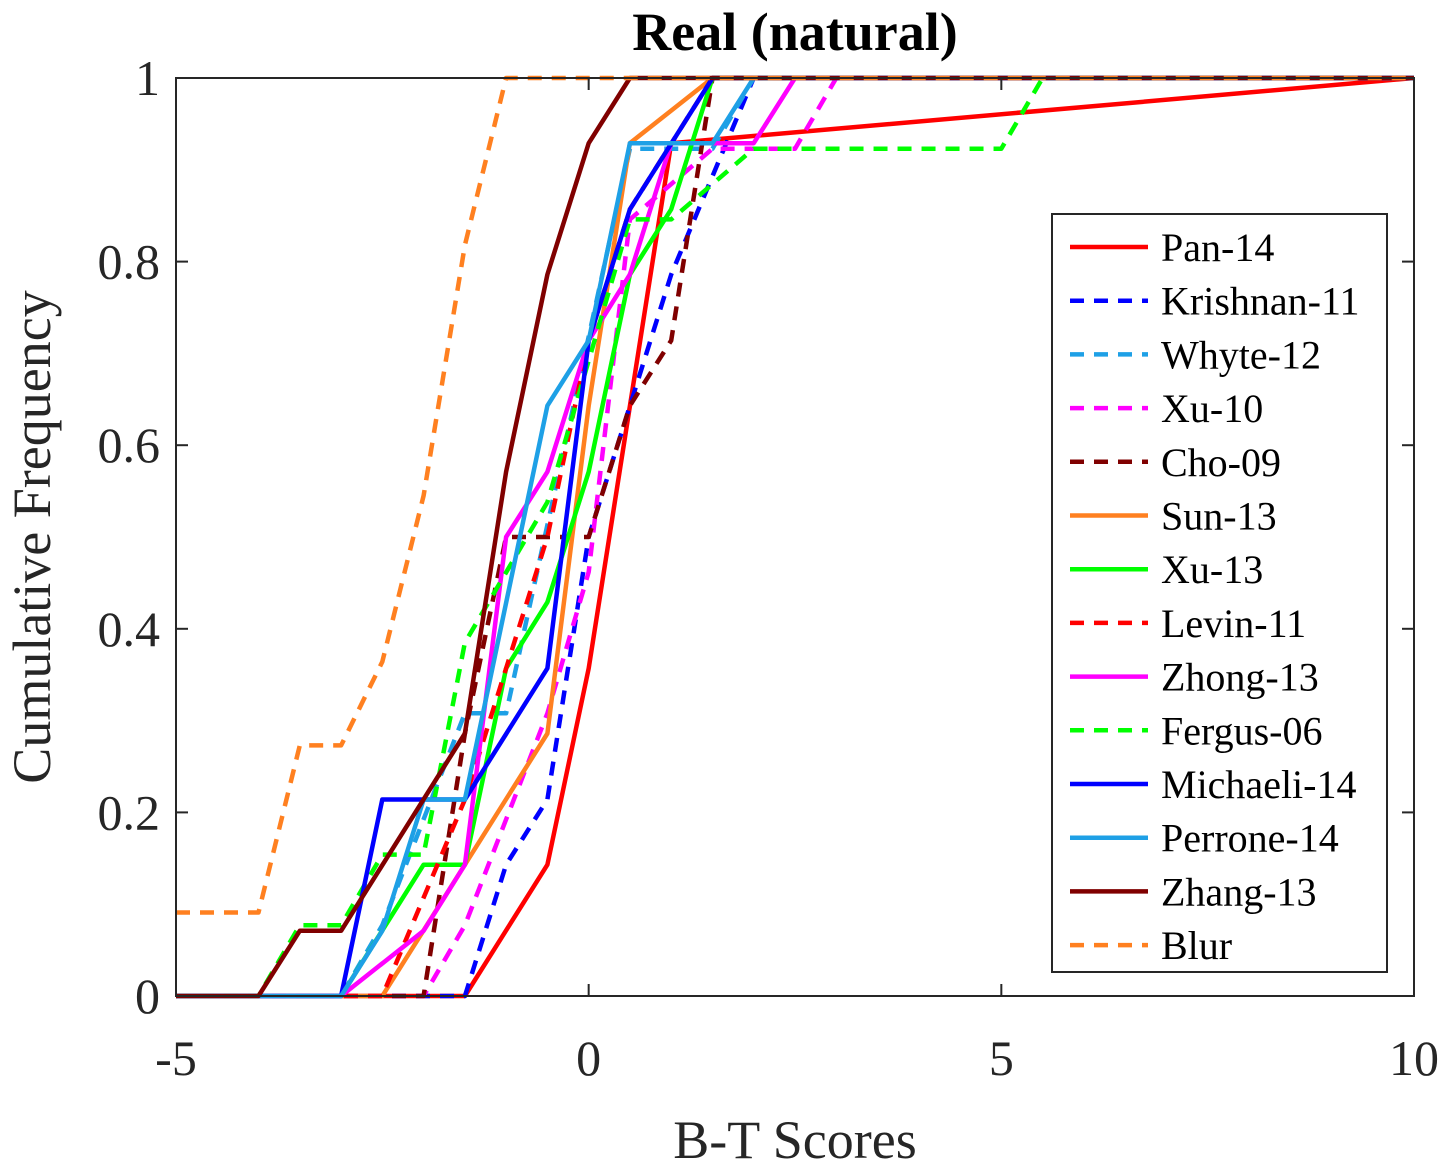  What do you see at coordinates (1241, 354) in the screenshot?
I see `legend-label: Whyte-12` at bounding box center [1241, 354].